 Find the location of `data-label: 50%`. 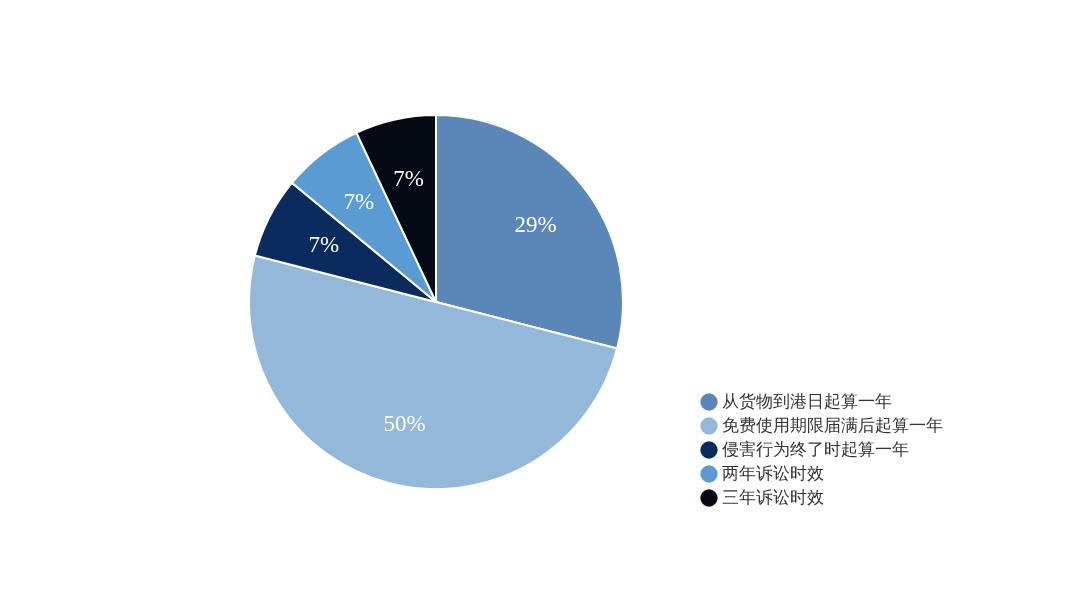

data-label: 50% is located at coordinates (404, 424).